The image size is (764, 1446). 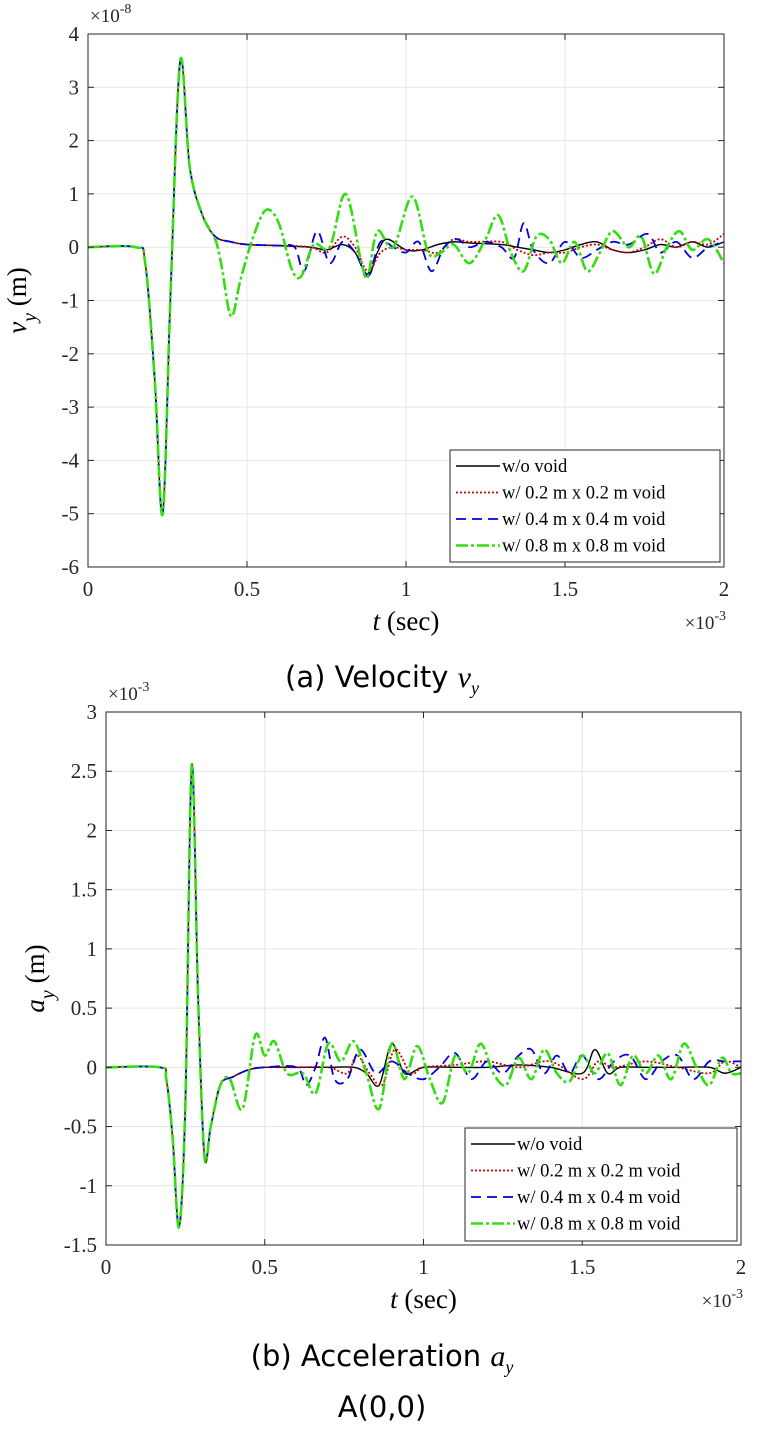 I want to click on y-tick-label: -4, so click(x=71, y=460).